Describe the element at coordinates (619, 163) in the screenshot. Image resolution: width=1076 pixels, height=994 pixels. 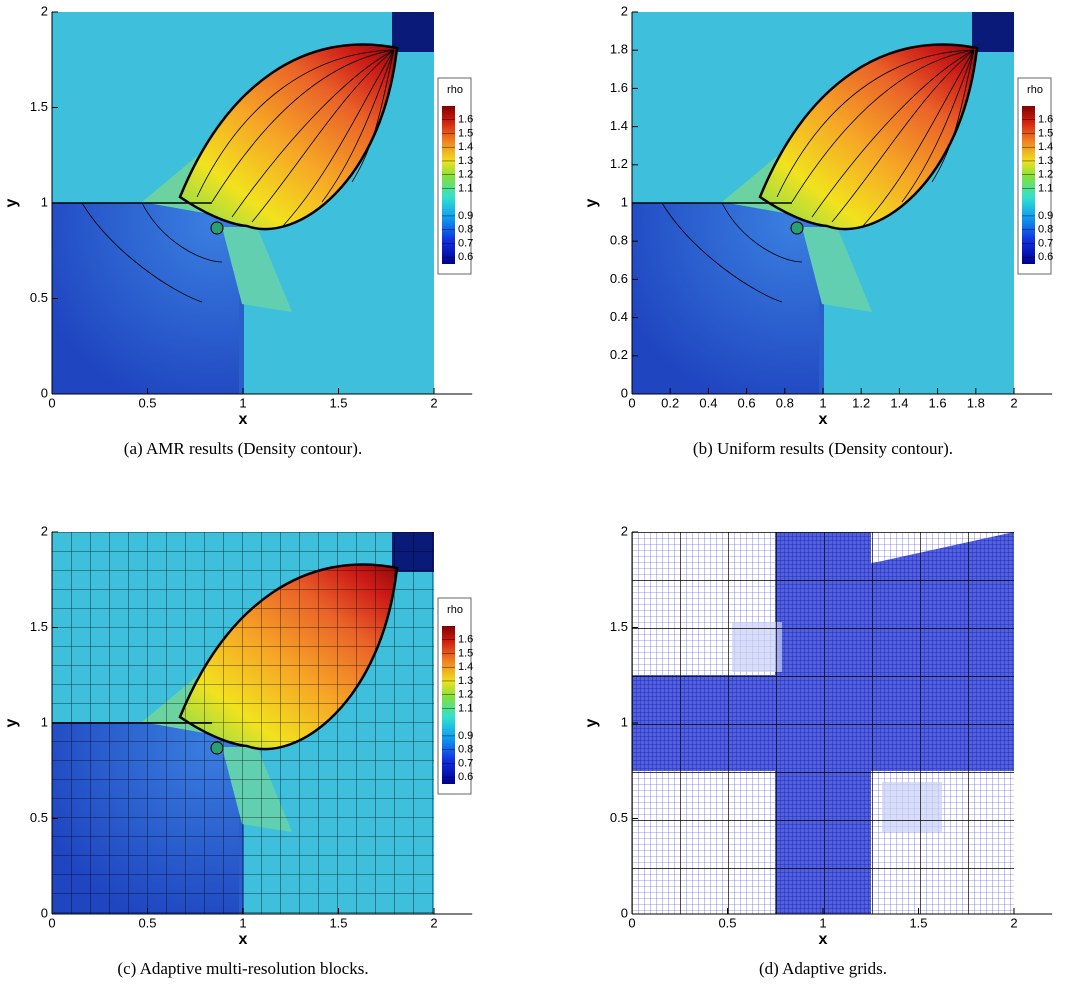
I see `y-tick-label: 1.2` at that location.